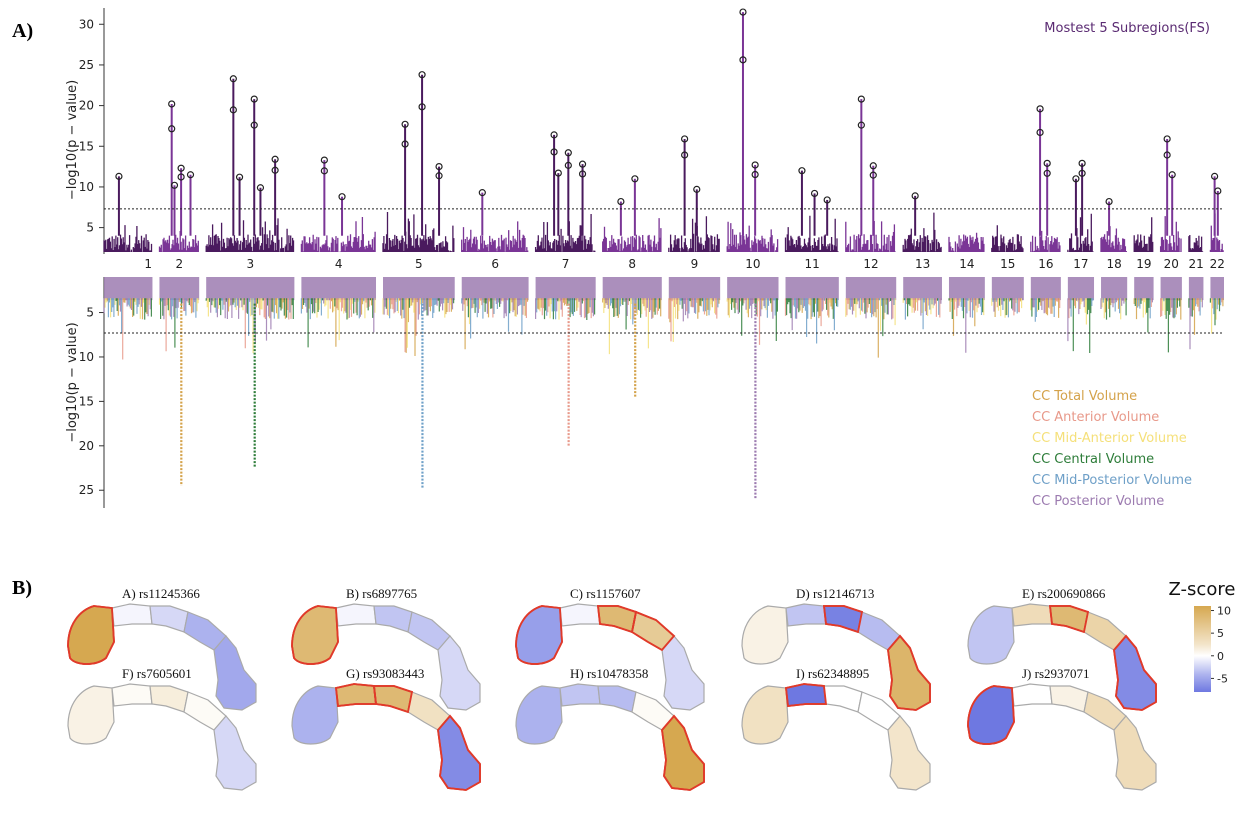  Describe the element at coordinates (23, 31) in the screenshot. I see `panel-a-label: A)` at that location.